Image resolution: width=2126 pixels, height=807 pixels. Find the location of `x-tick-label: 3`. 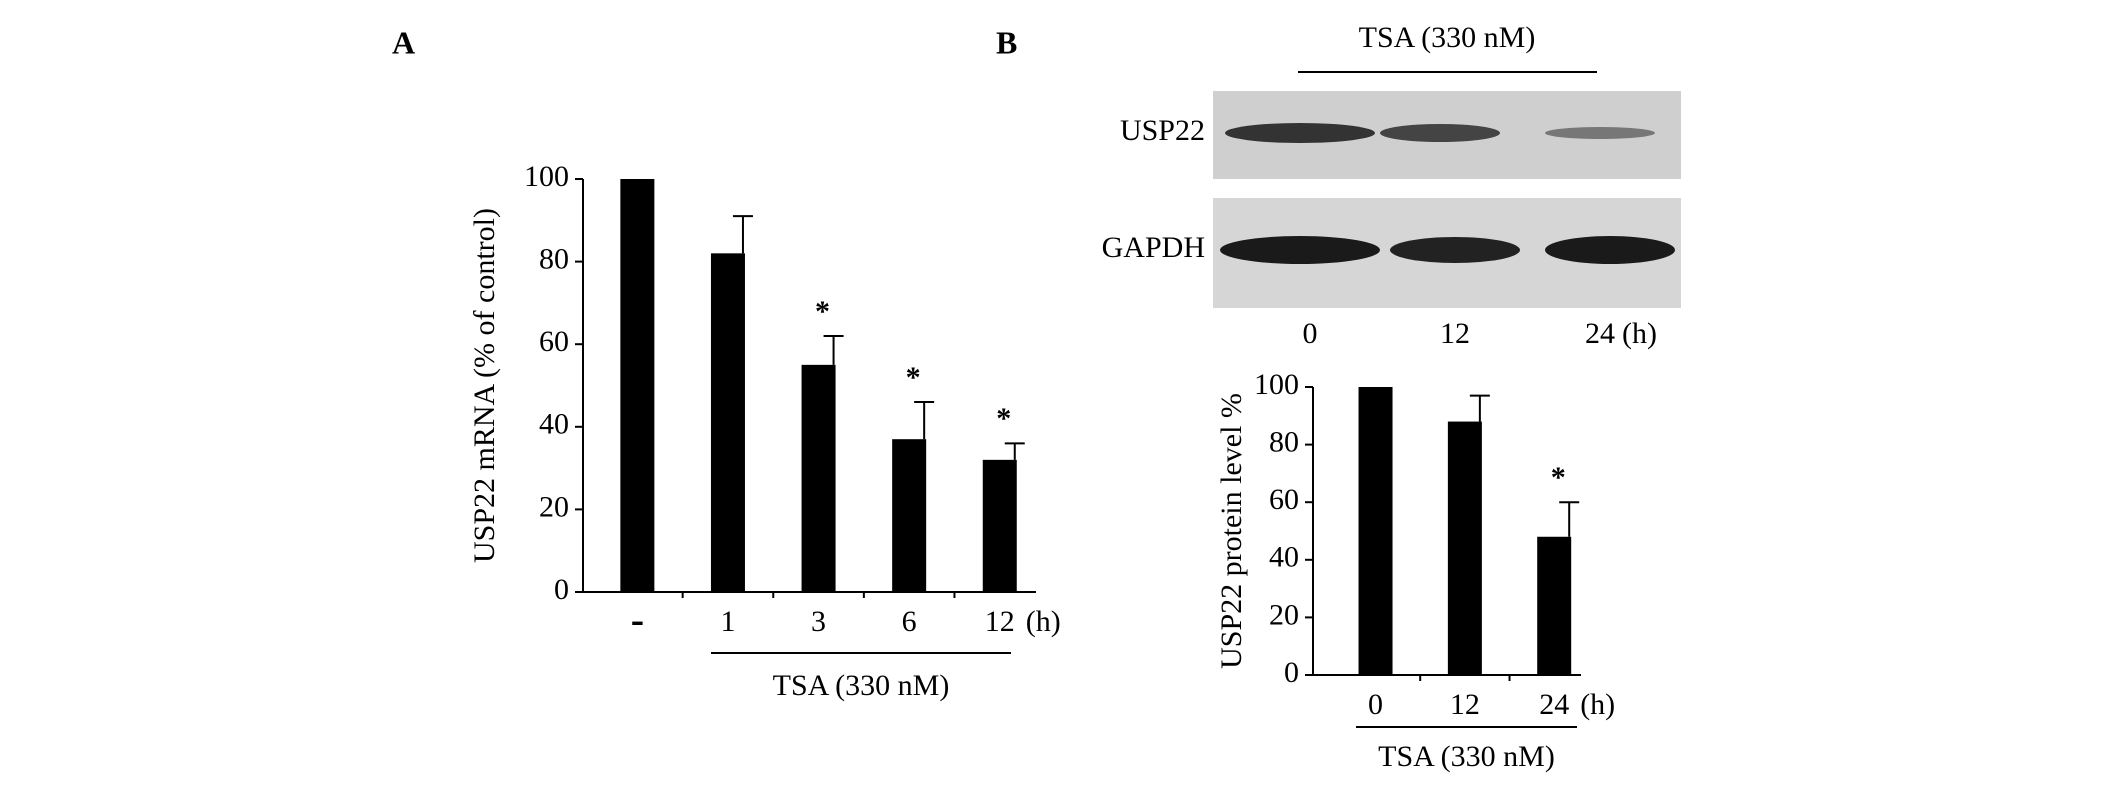

x-tick-label: 3 is located at coordinates (818, 621).